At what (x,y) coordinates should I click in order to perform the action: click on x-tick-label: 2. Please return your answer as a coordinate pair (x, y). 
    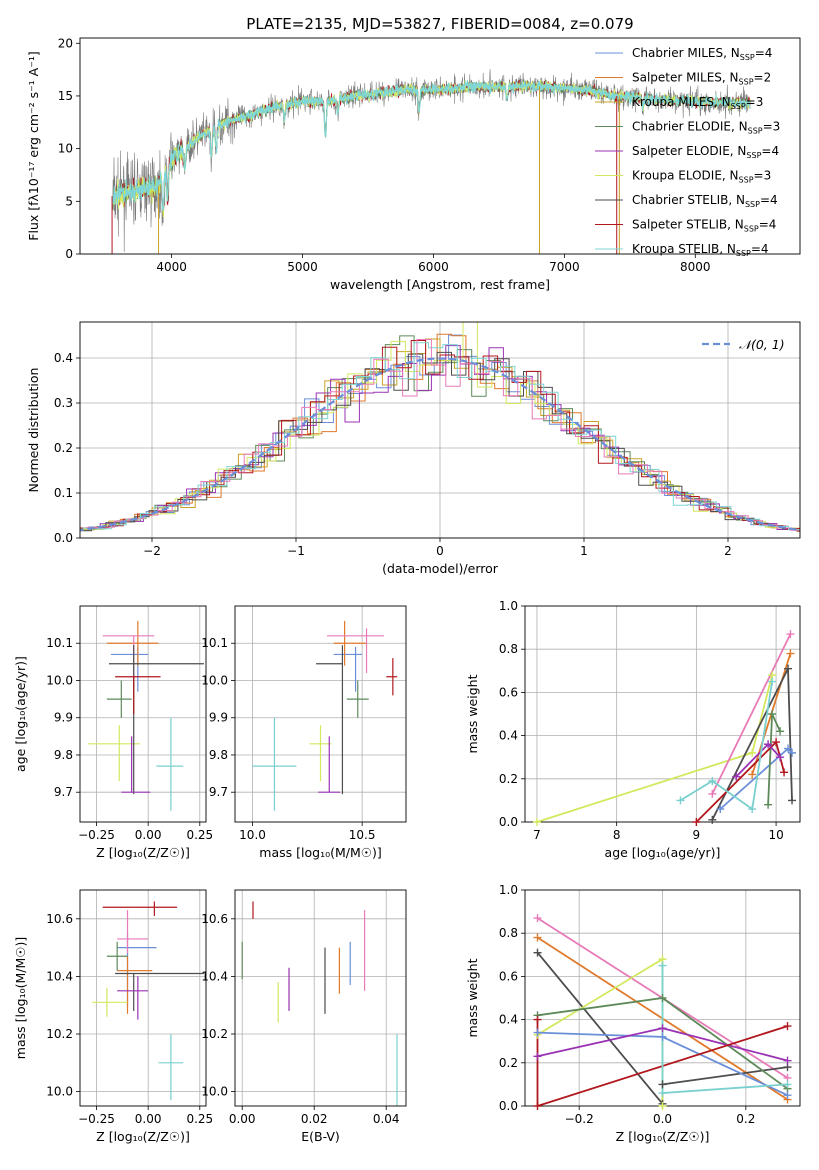
    Looking at the image, I should click on (728, 551).